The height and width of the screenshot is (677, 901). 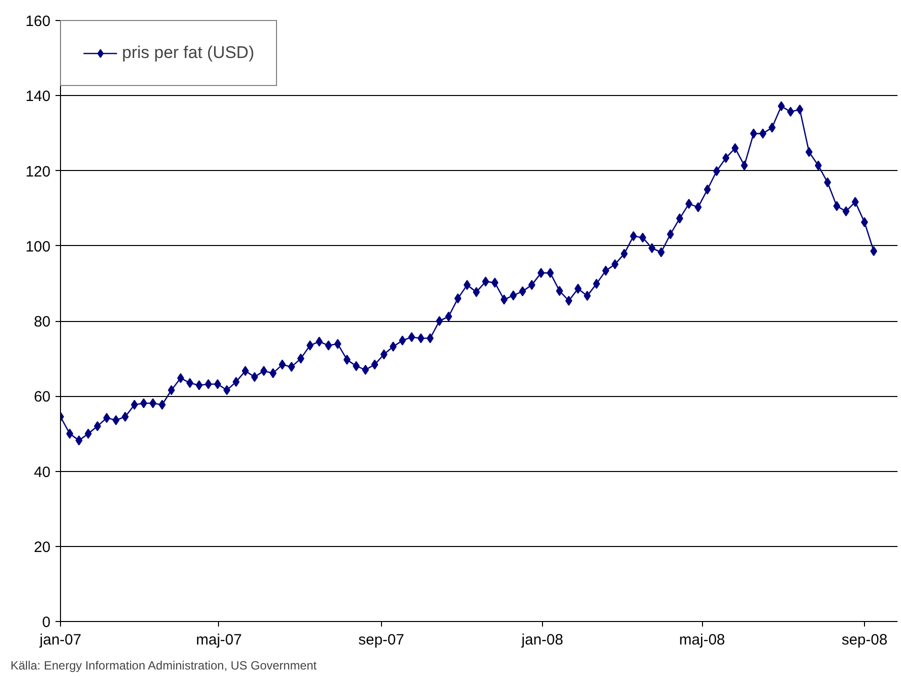 What do you see at coordinates (42, 472) in the screenshot?
I see `y-tick-label: 40` at bounding box center [42, 472].